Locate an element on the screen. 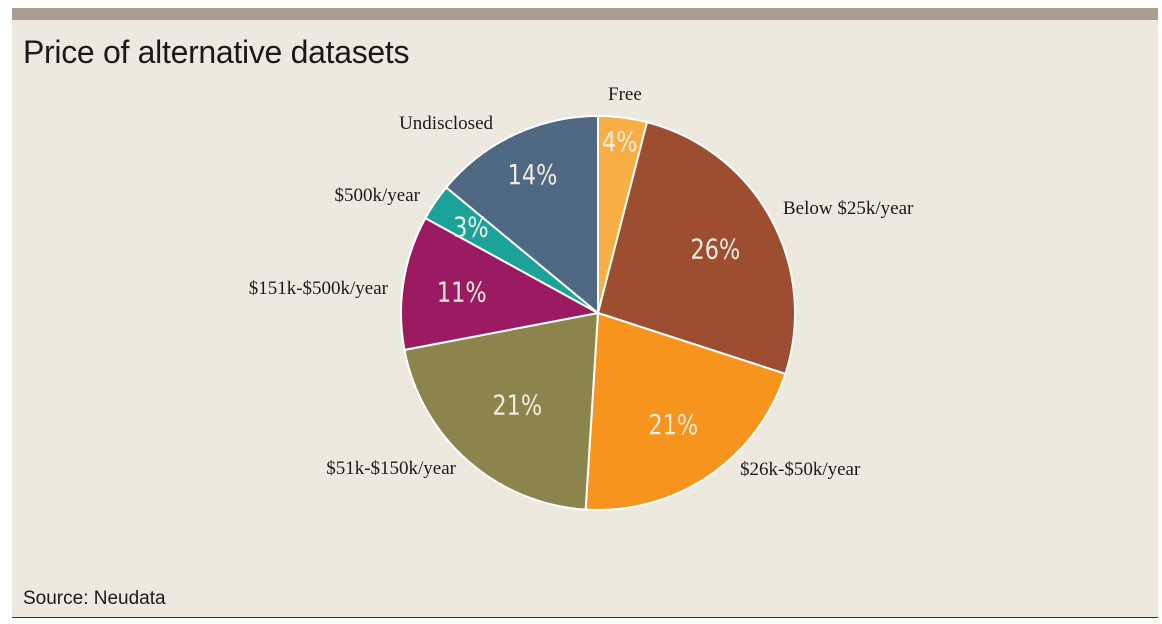  category-label-5: $500k/year is located at coordinates (378, 195).